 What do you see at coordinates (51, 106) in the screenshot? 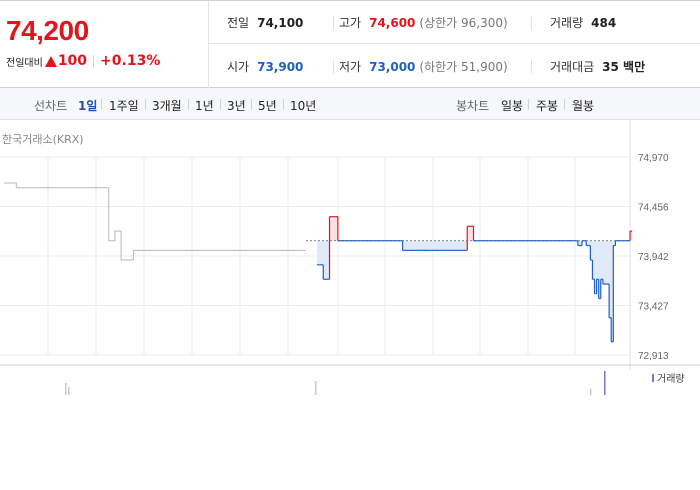
I see `line-chart-label: 선차트` at bounding box center [51, 106].